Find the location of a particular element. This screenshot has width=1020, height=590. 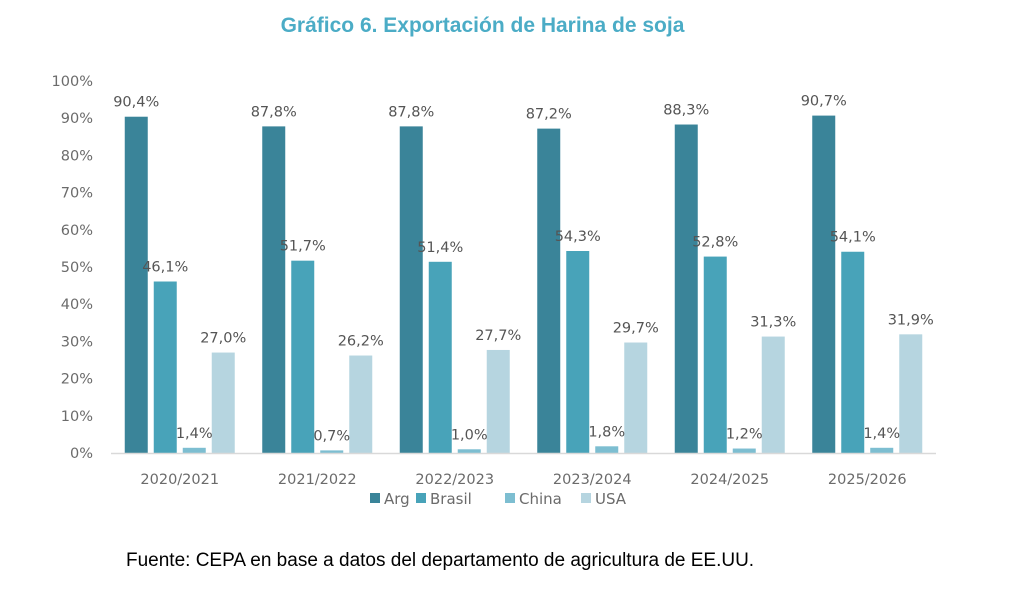

legend-label: China is located at coordinates (540, 499).